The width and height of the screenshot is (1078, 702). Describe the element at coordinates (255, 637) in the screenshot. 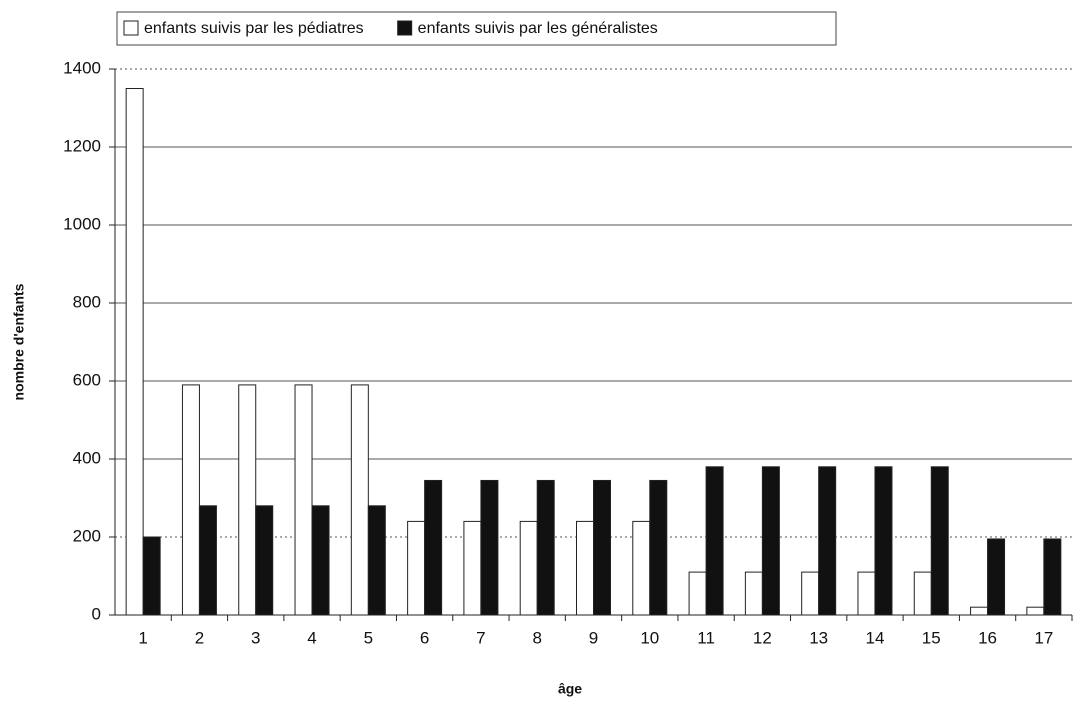

I see `x-tick-label: 3` at that location.